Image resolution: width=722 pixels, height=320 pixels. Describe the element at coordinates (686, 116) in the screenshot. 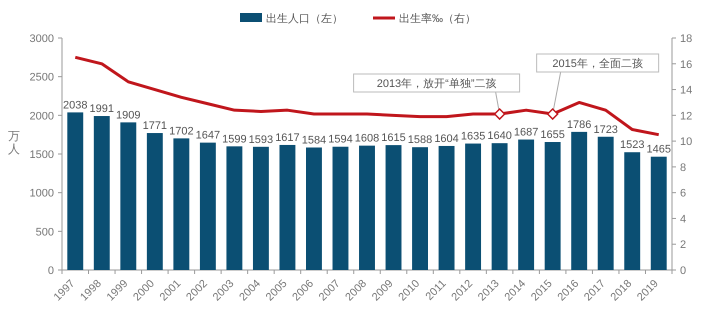

I see `y2-tick-label: 12` at that location.